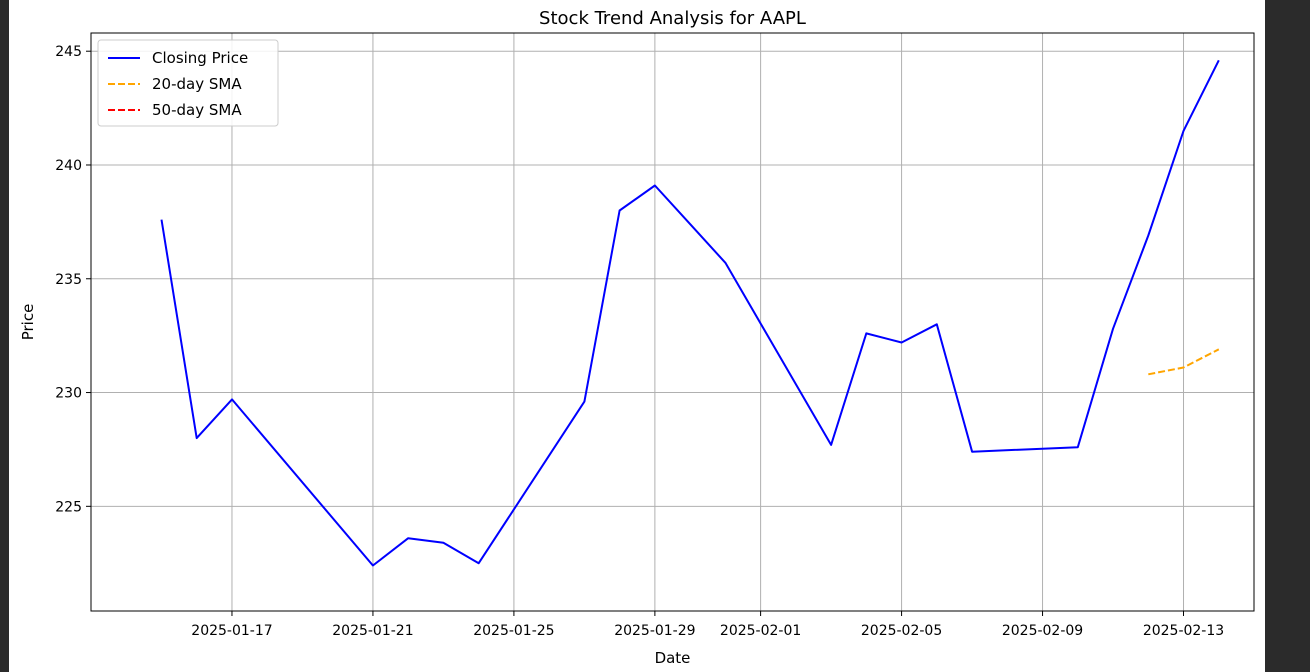 This screenshot has width=1310, height=672. What do you see at coordinates (1042, 631) in the screenshot?
I see `x-tick-label: 2025-02-09` at bounding box center [1042, 631].